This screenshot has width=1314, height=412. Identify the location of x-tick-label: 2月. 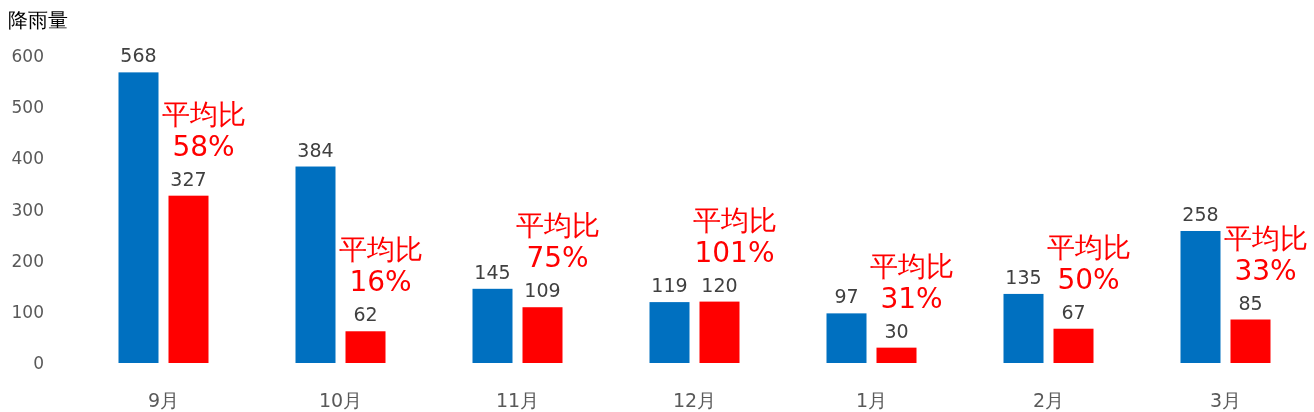
(1048, 400).